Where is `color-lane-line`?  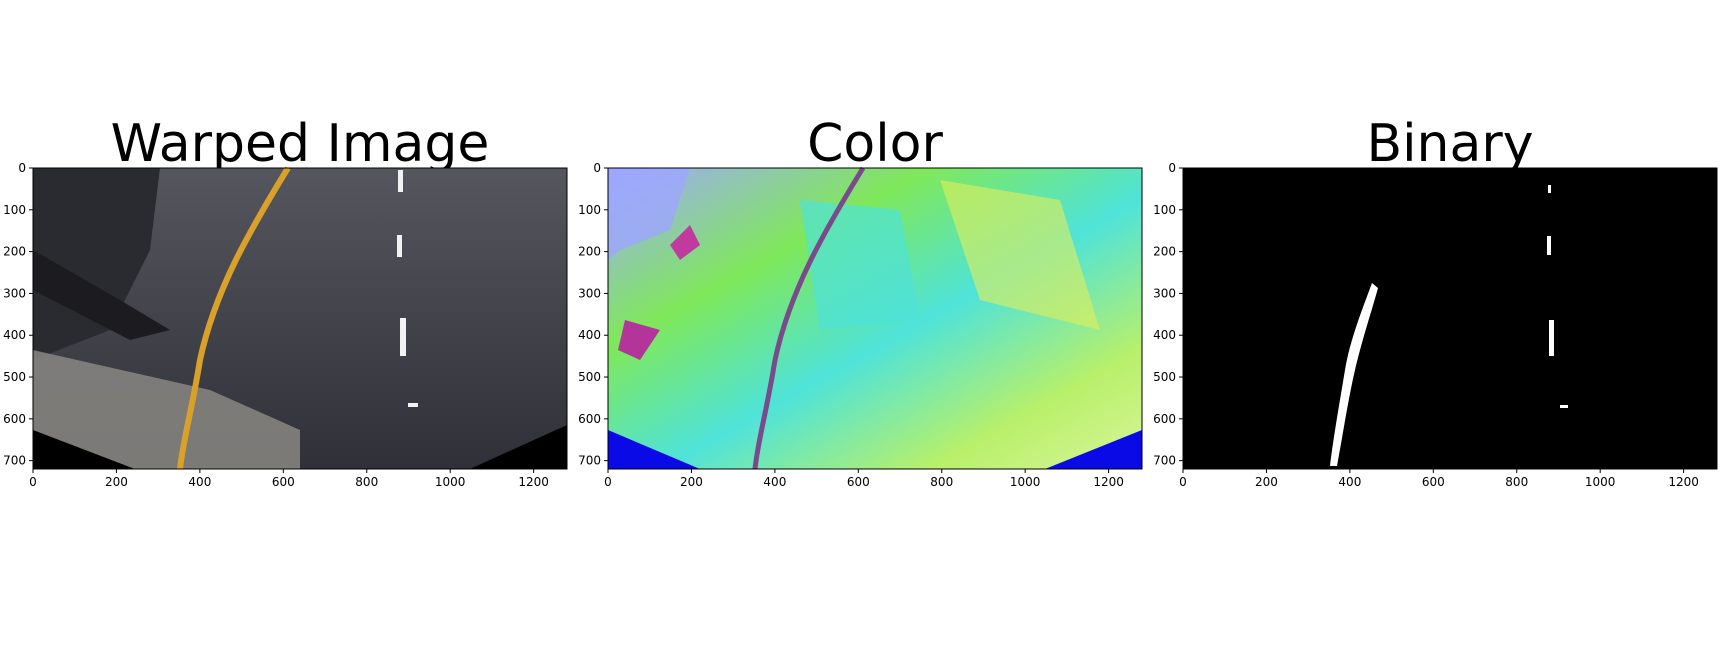 color-lane-line is located at coordinates (809, 318).